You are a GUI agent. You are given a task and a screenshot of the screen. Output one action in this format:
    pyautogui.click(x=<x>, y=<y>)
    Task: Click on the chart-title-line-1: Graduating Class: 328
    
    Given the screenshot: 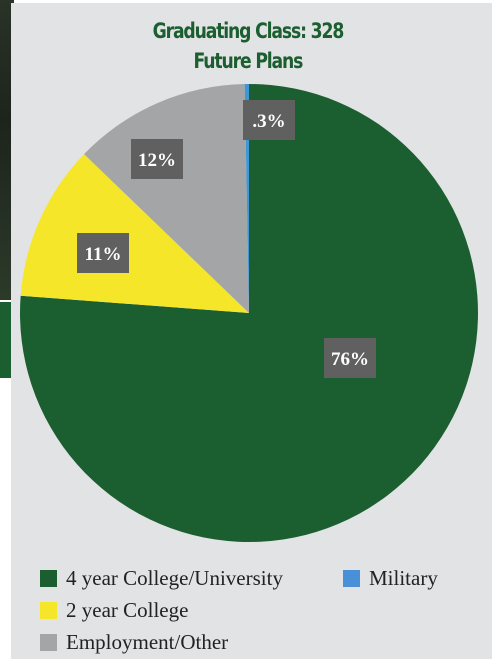 What is the action you would take?
    pyautogui.click(x=248, y=31)
    